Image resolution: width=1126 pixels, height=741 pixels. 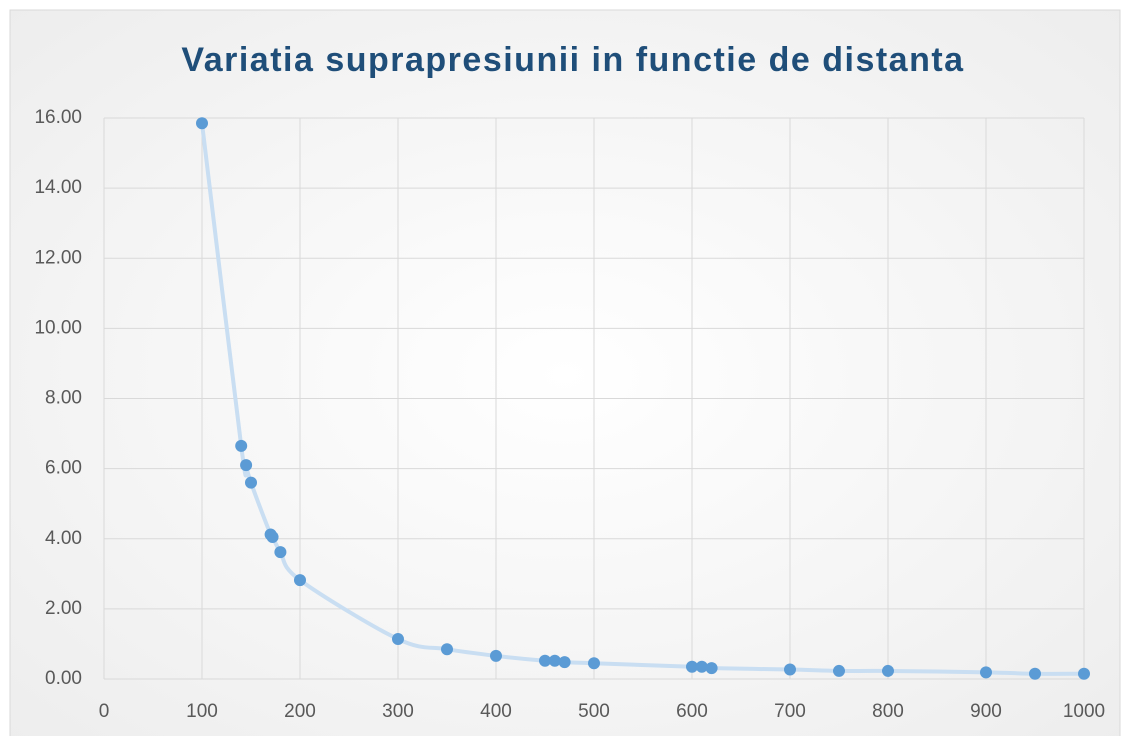 I want to click on y-tick-label: 0.00, so click(x=63, y=678).